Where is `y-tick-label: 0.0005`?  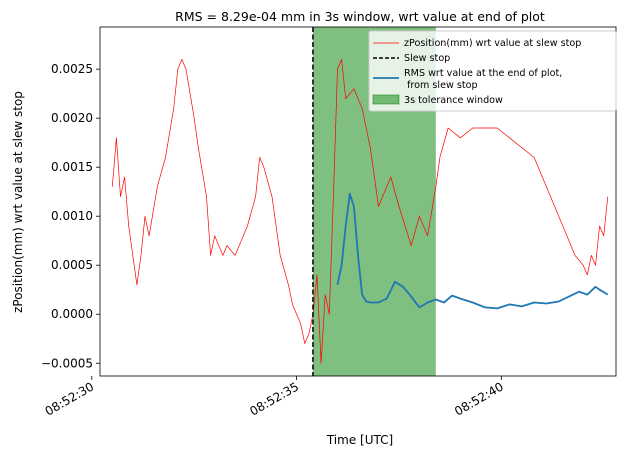
y-tick-label: 0.0005 is located at coordinates (72, 265).